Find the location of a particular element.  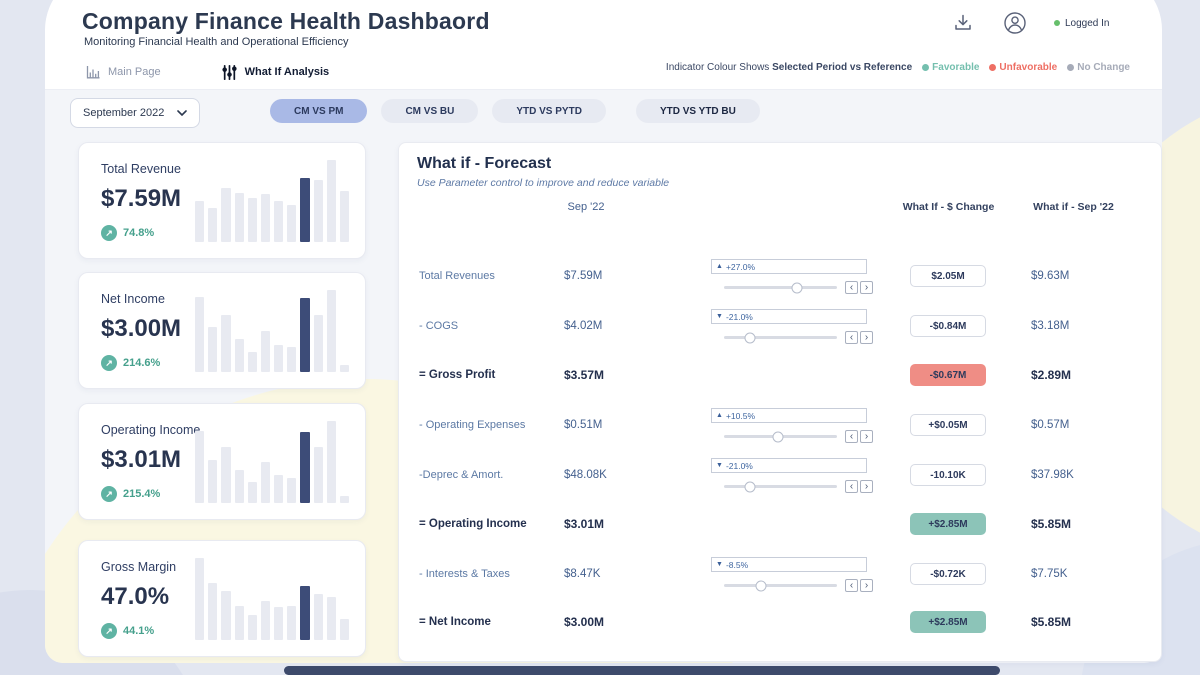

kpi-card: Gross Margin 47.0% ↗ 44.1% is located at coordinates (222, 598).